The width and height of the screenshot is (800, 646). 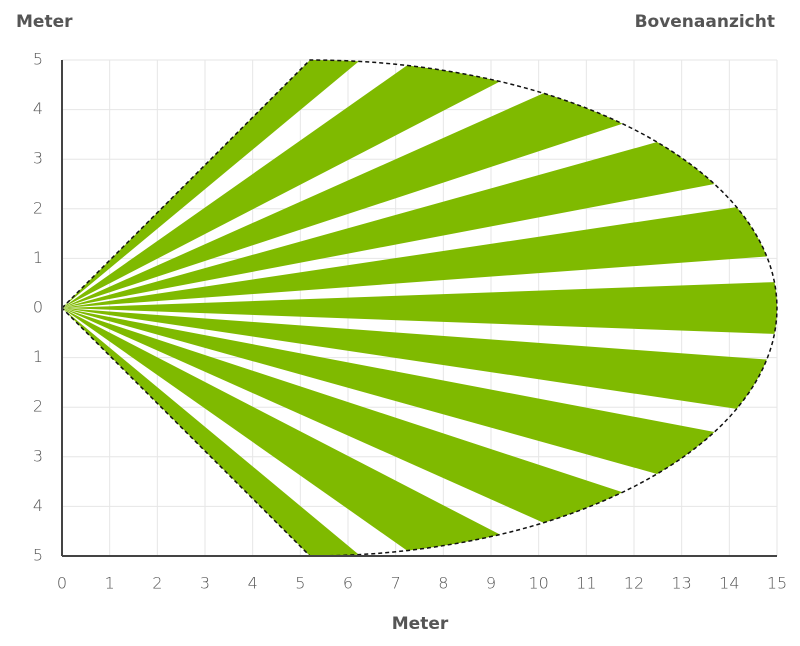 I want to click on x-tick-label: 15, so click(x=777, y=583).